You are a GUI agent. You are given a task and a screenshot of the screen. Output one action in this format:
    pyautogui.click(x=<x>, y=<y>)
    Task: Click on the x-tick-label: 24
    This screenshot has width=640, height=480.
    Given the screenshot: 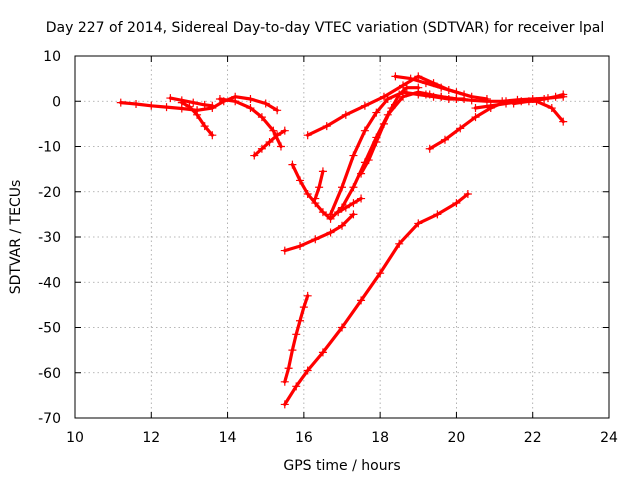 What is the action you would take?
    pyautogui.click(x=609, y=438)
    